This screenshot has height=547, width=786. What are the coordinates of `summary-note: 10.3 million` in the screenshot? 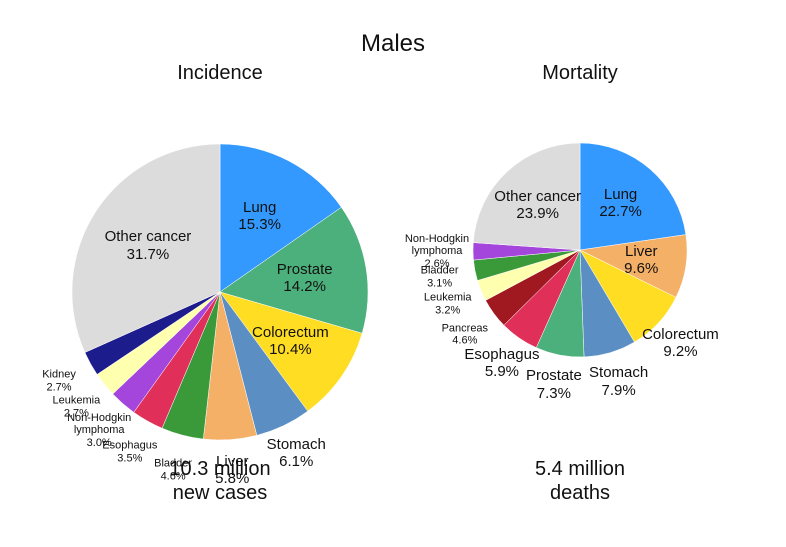 It's located at (220, 469).